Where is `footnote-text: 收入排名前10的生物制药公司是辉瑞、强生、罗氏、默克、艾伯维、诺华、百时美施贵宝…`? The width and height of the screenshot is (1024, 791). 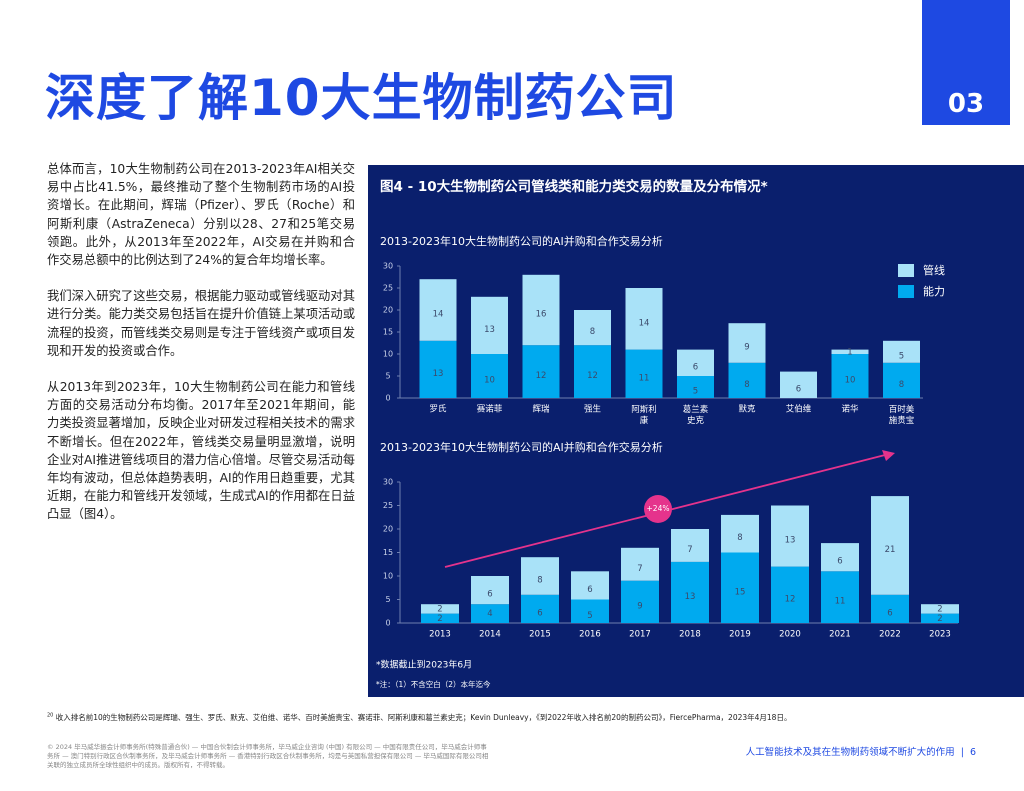 footnote-text: 收入排名前10的生物制药公司是辉瑞、强生、罗氏、默克、艾伯维、诺华、百时美施贵宝… is located at coordinates (423, 717).